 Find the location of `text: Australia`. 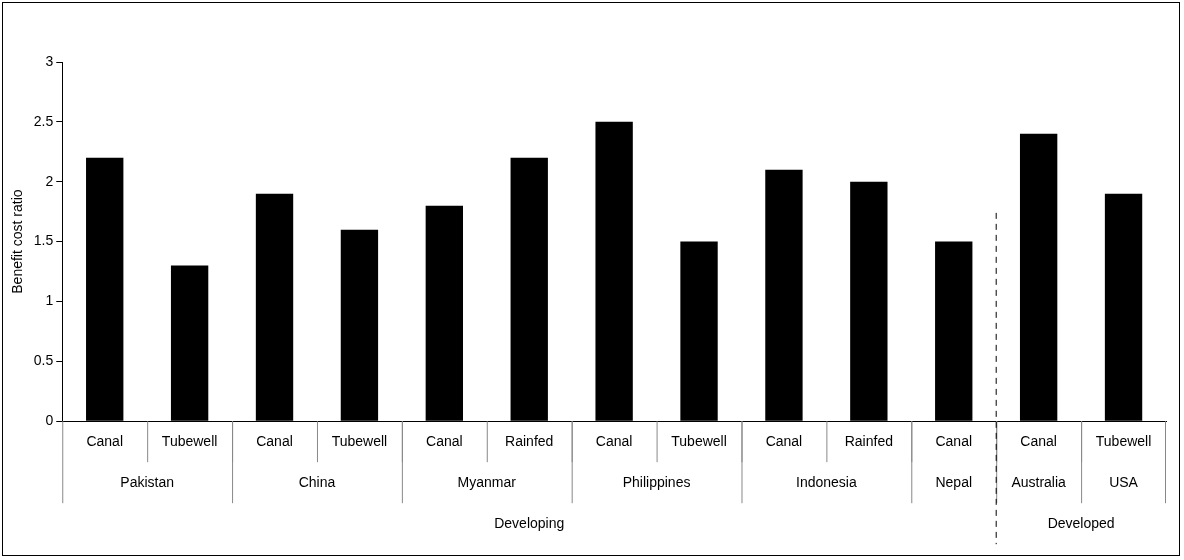

text: Australia is located at coordinates (1039, 481).